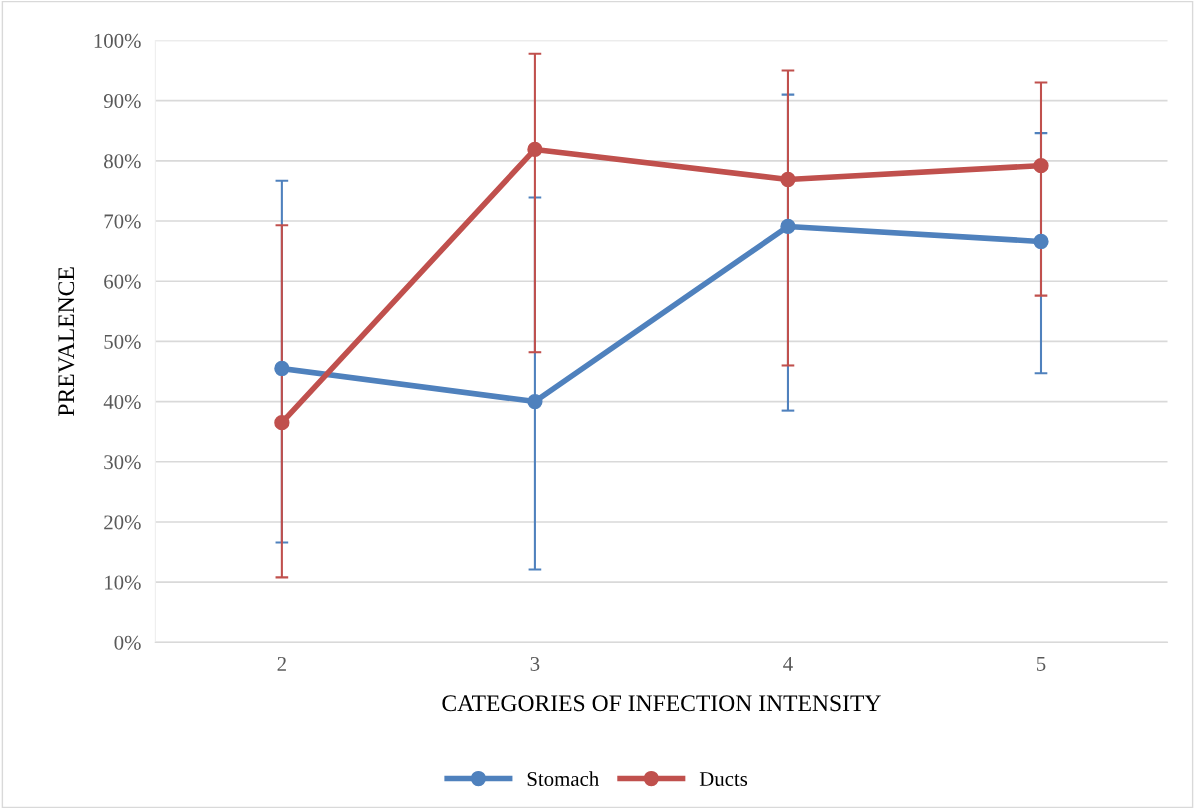  I want to click on y-tick-label: 30%, so click(122, 462).